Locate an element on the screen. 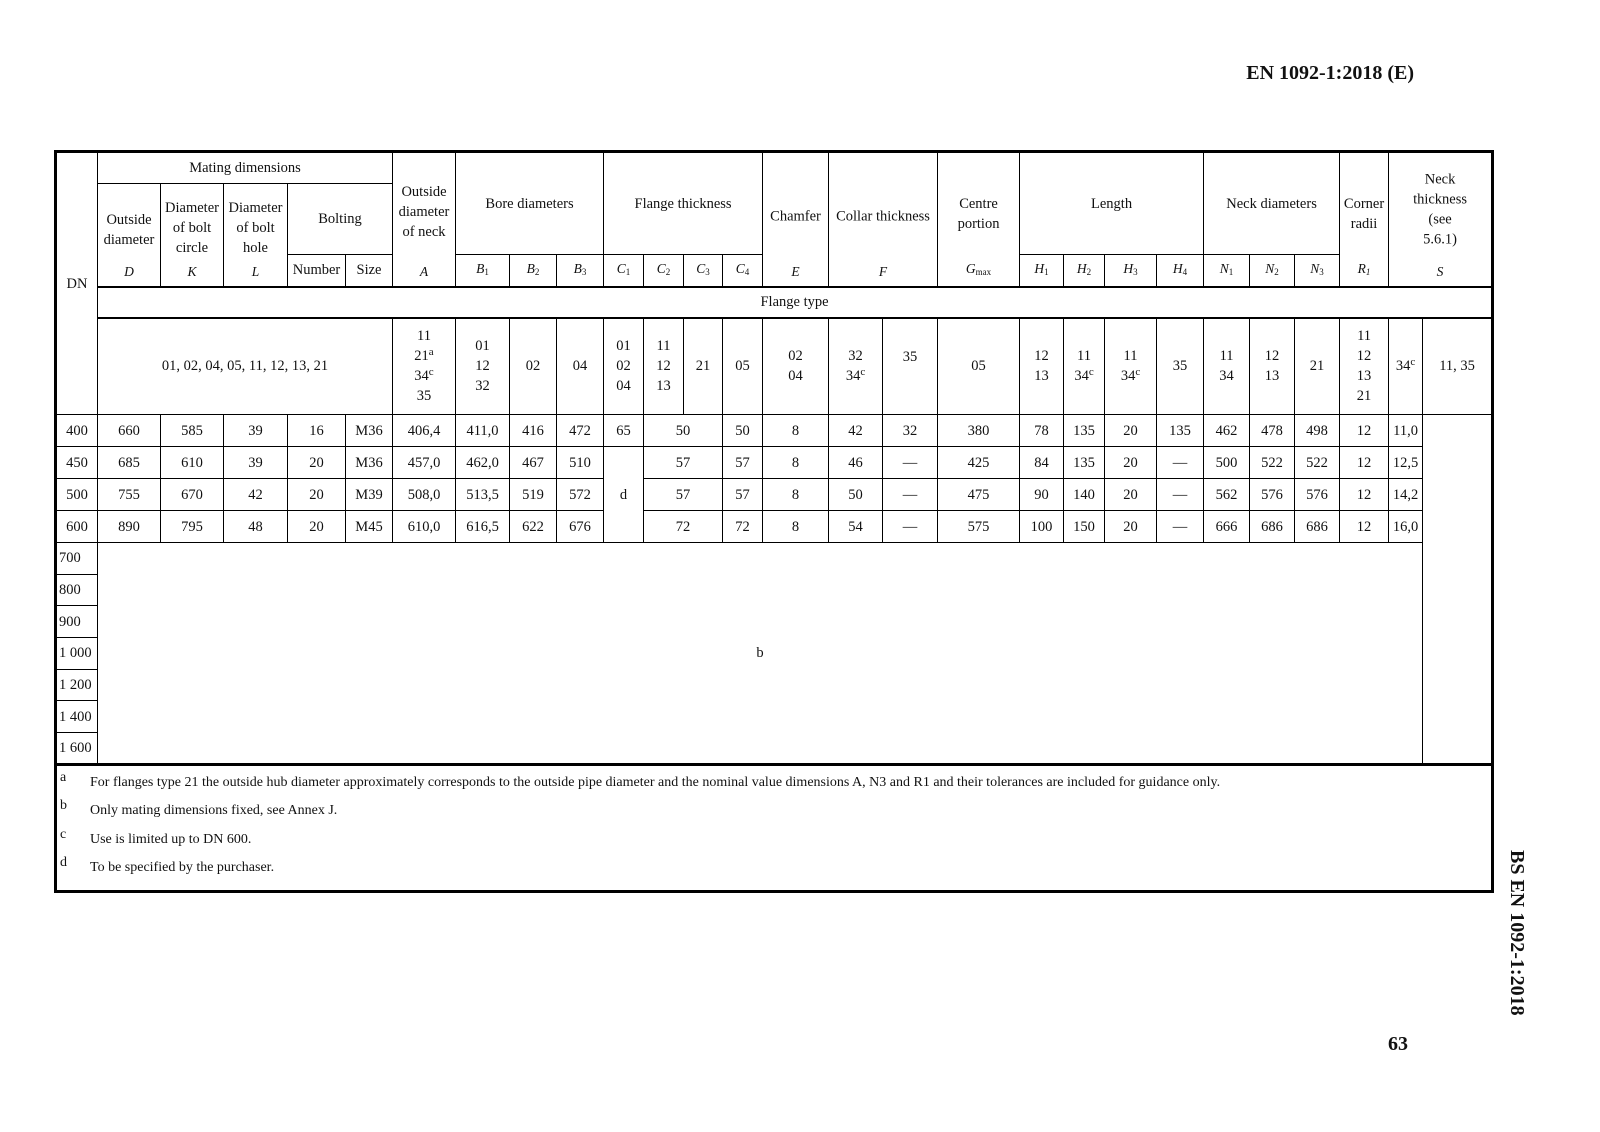 The image size is (1600, 1132). cell-n1: 666 is located at coordinates (1227, 526).